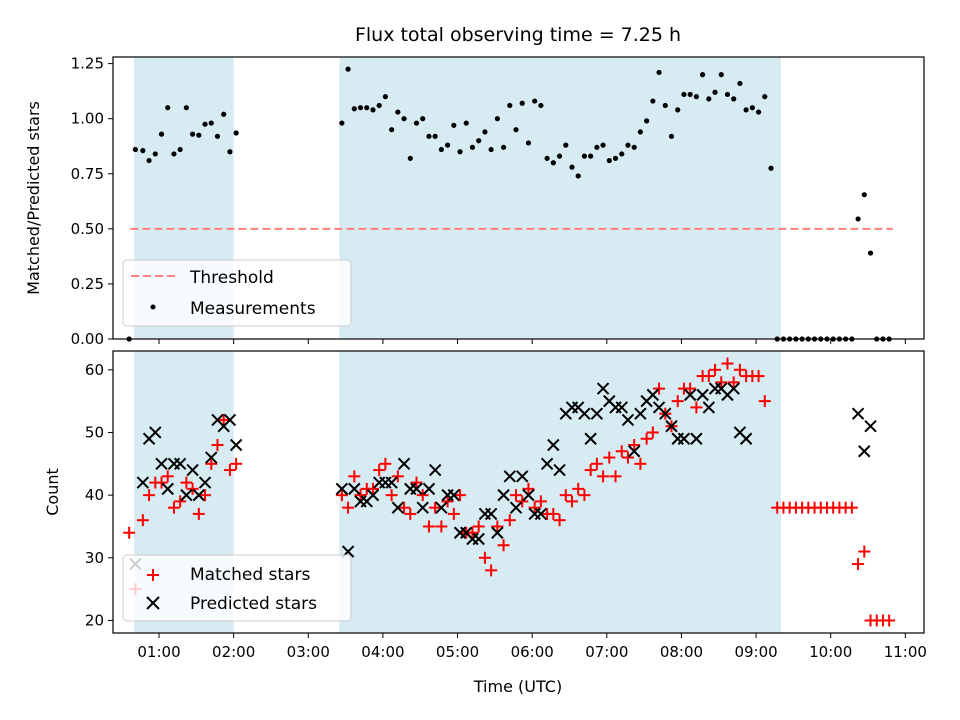  What do you see at coordinates (457, 652) in the screenshot?
I see `x-tick-label: 05:00` at bounding box center [457, 652].